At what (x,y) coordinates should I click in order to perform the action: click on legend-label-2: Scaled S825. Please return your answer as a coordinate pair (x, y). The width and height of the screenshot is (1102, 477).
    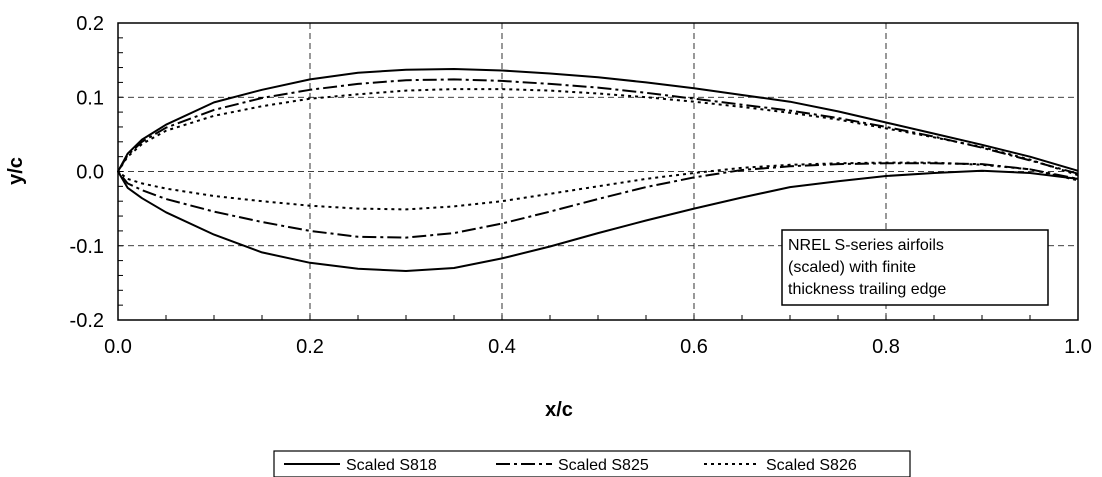
    Looking at the image, I should click on (603, 465).